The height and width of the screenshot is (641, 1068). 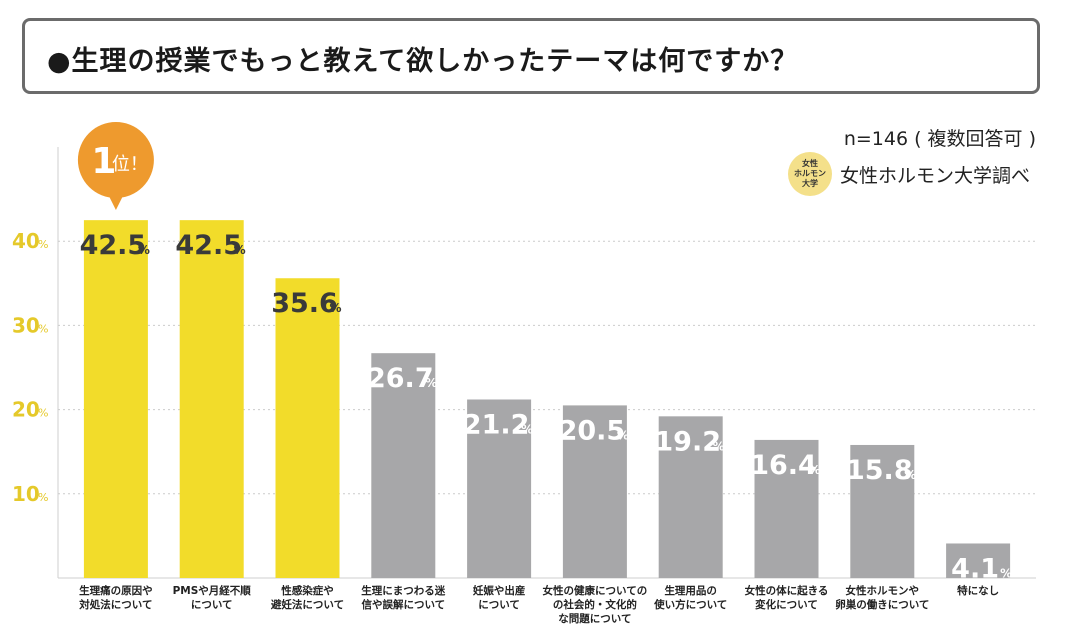 I want to click on rank-badge, so click(x=115, y=160).